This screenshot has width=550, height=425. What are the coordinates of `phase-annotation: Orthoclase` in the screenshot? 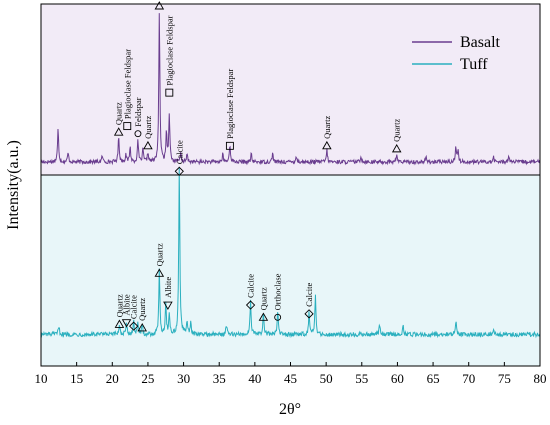 It's located at (278, 297).